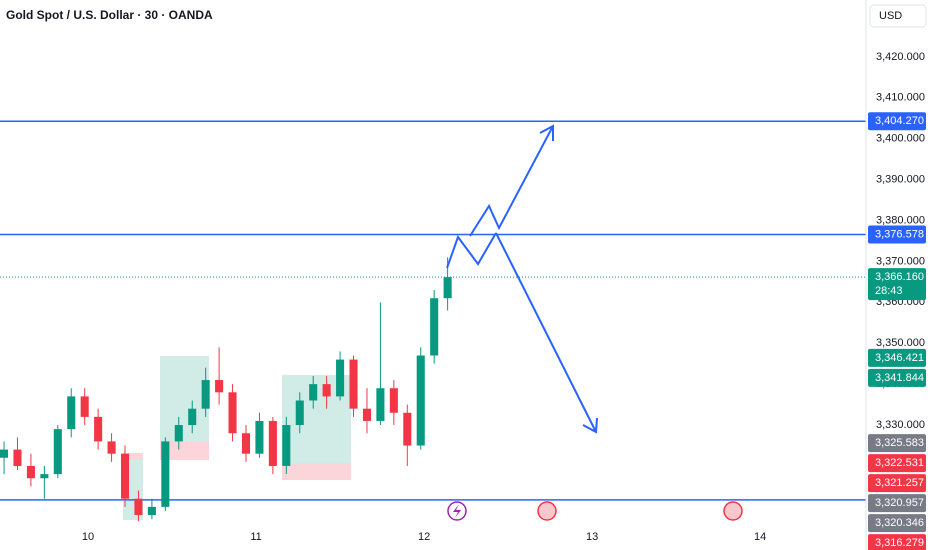 The height and width of the screenshot is (550, 932). What do you see at coordinates (899, 443) in the screenshot?
I see `price-label: 3,325.583` at bounding box center [899, 443].